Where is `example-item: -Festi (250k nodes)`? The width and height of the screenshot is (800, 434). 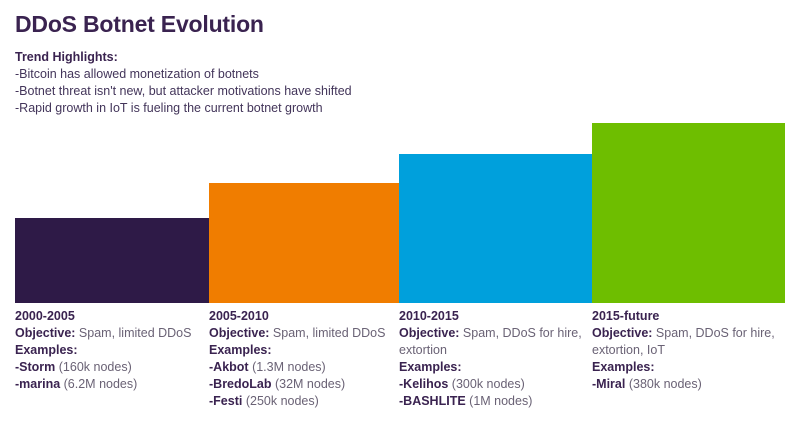
example-item: -Festi (250k nodes) is located at coordinates (300, 401).